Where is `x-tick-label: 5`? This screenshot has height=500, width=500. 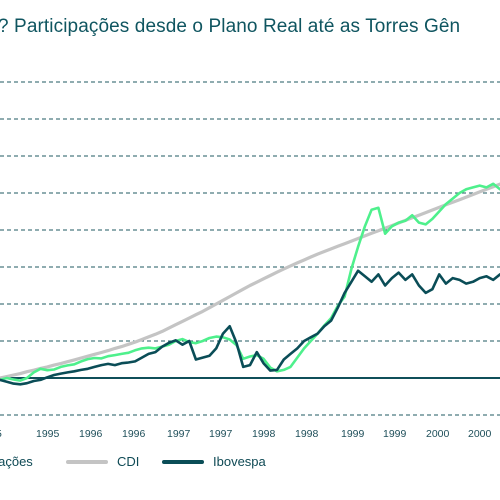
x-tick-label: 5 is located at coordinates (1, 434).